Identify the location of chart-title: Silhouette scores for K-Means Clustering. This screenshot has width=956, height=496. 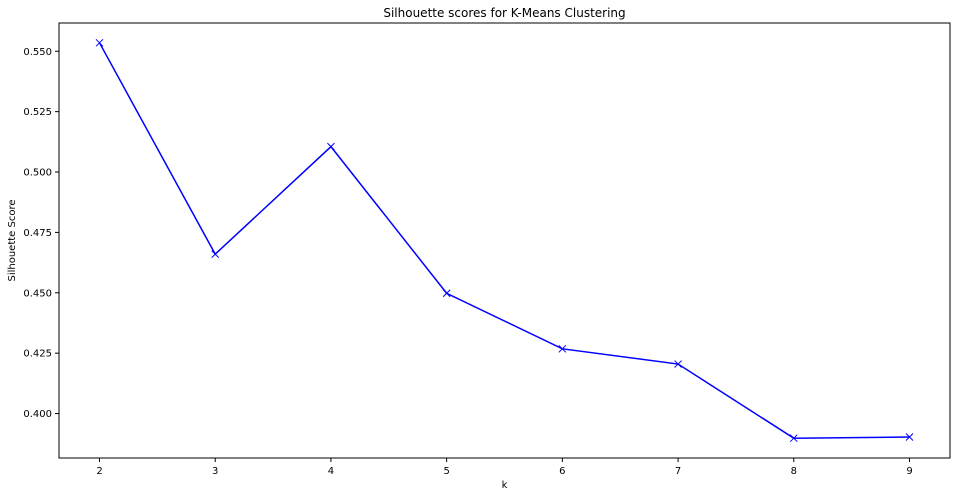
(504, 13).